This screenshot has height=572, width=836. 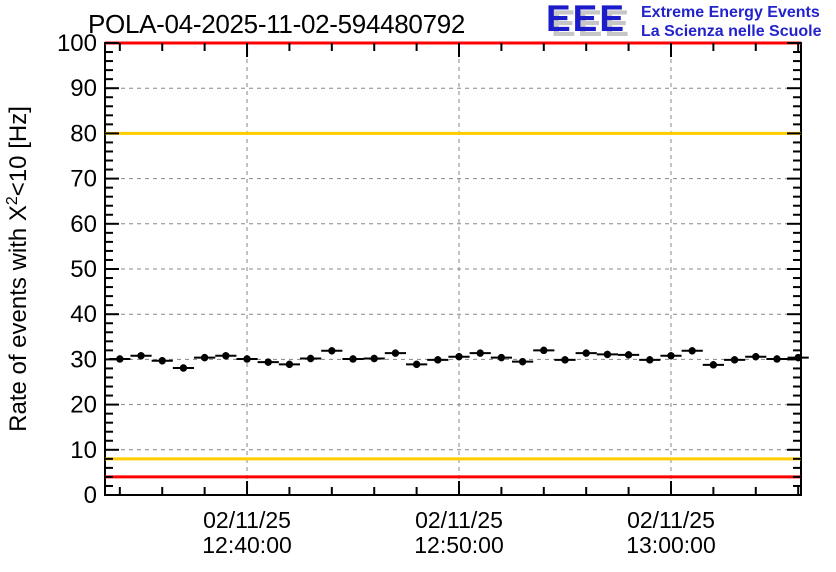 What do you see at coordinates (83, 314) in the screenshot?
I see `y-tick-label: 40` at bounding box center [83, 314].